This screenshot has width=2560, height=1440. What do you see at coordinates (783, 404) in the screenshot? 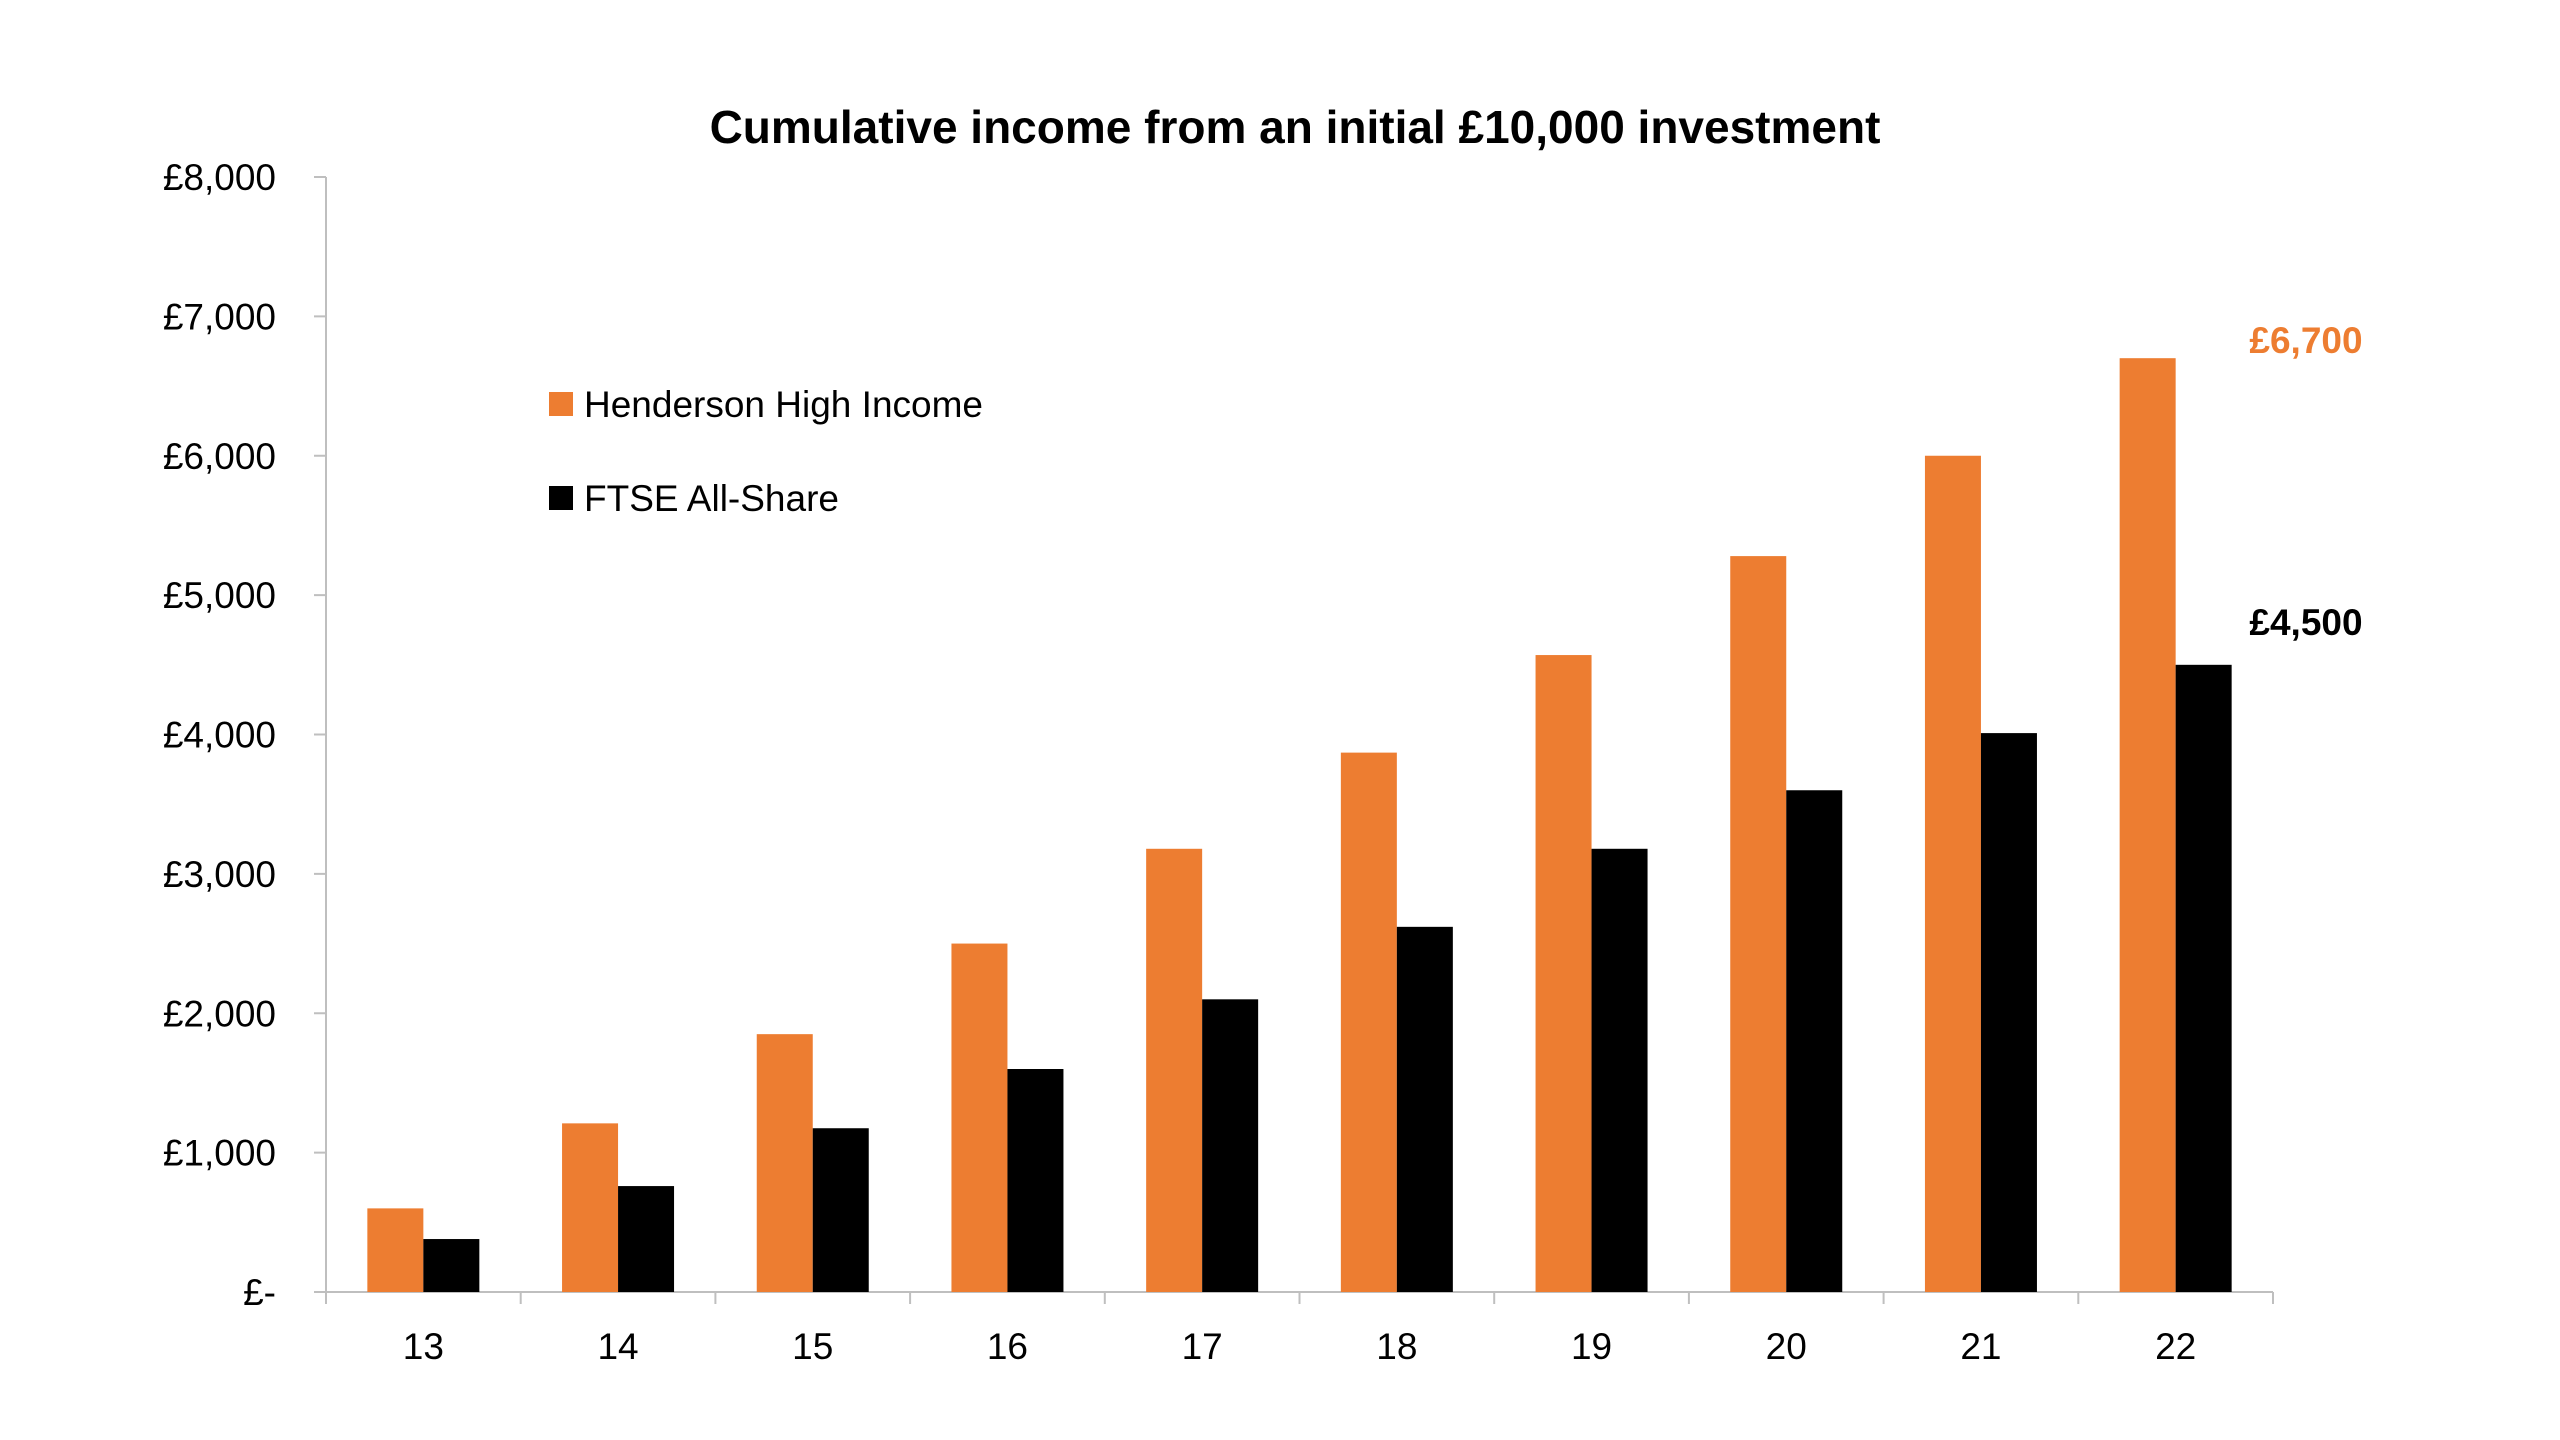
I see `legend-label: Henderson High Income` at bounding box center [783, 404].